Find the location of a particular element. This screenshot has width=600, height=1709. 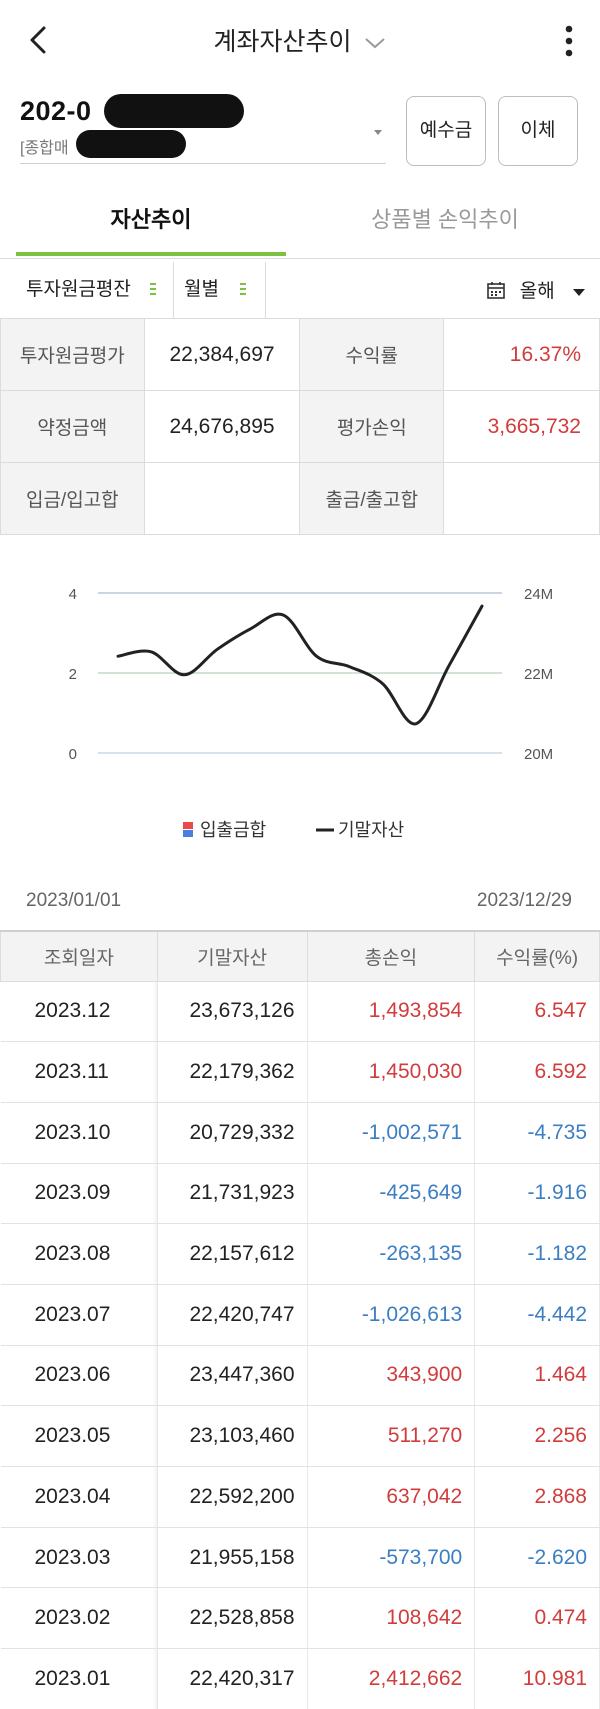

basis-select: 투자원금평잔 is located at coordinates (95, 290).